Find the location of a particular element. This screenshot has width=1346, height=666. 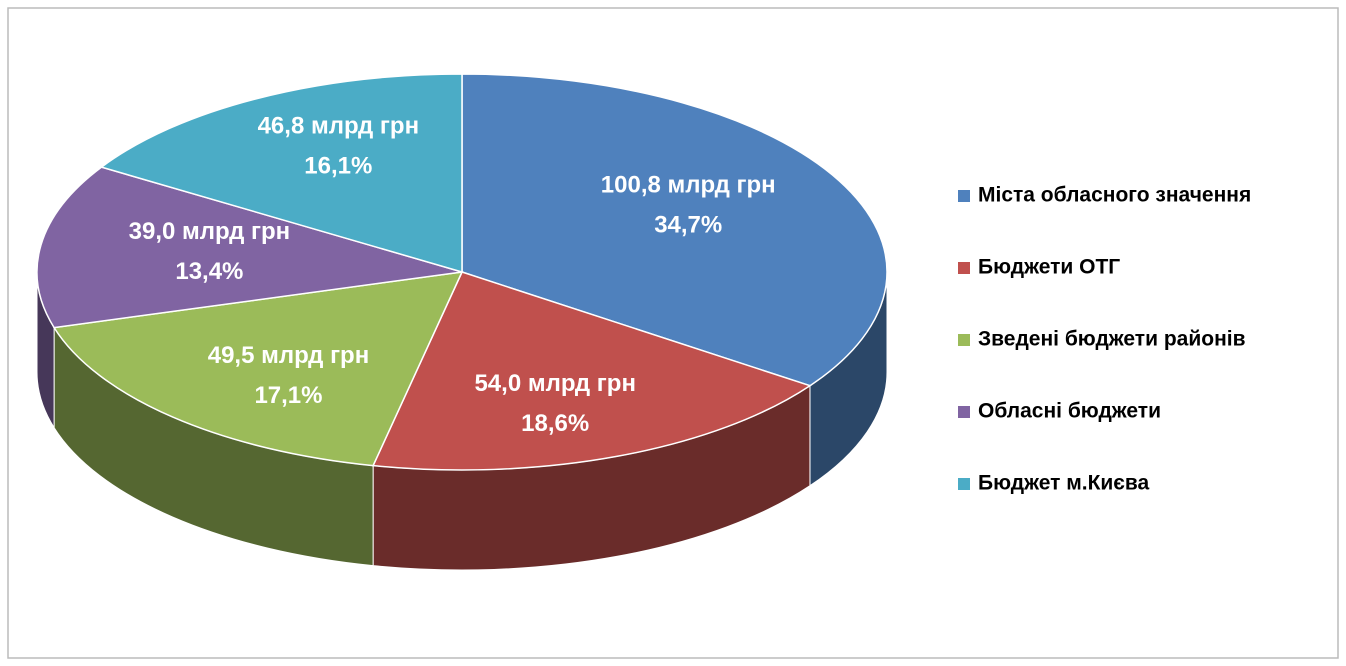

legend-label: Зведені бюджети районів is located at coordinates (1112, 339).